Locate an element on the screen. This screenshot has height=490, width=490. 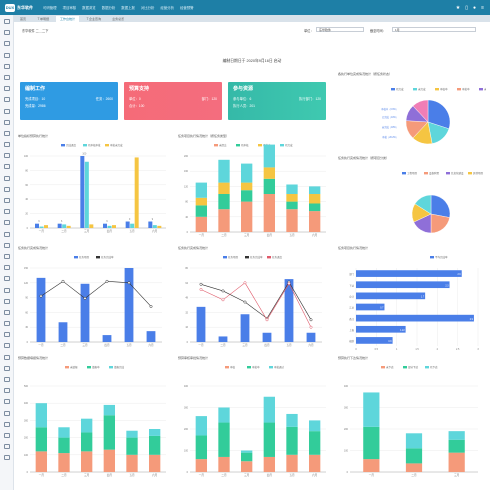
y-tick-label: 40 is located at coordinates (186, 217).